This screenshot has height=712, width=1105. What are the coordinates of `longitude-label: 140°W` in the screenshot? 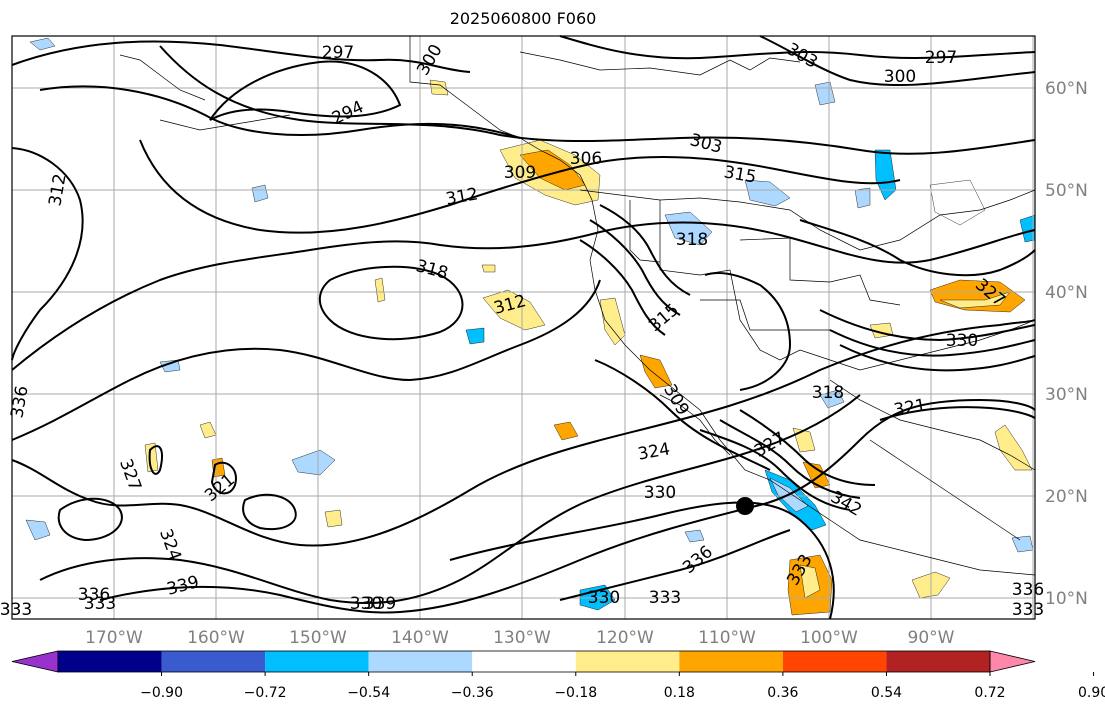 It's located at (420, 638).